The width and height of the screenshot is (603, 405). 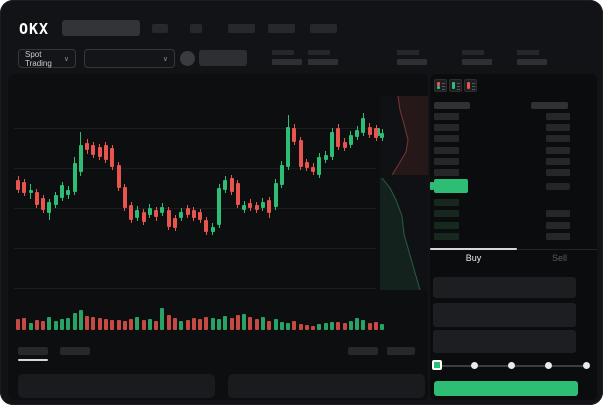 I want to click on icon-bar, so click(x=468, y=85).